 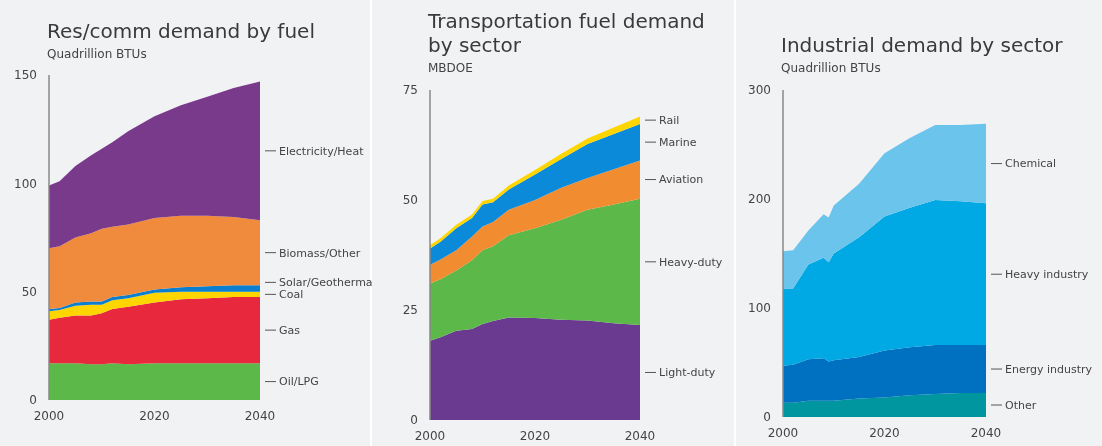 I want to click on series-label: Gas, so click(x=290, y=330).